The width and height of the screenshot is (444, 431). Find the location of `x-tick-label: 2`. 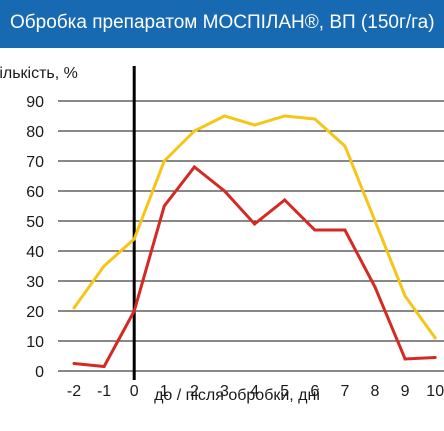

x-tick-label: 2 is located at coordinates (194, 391).